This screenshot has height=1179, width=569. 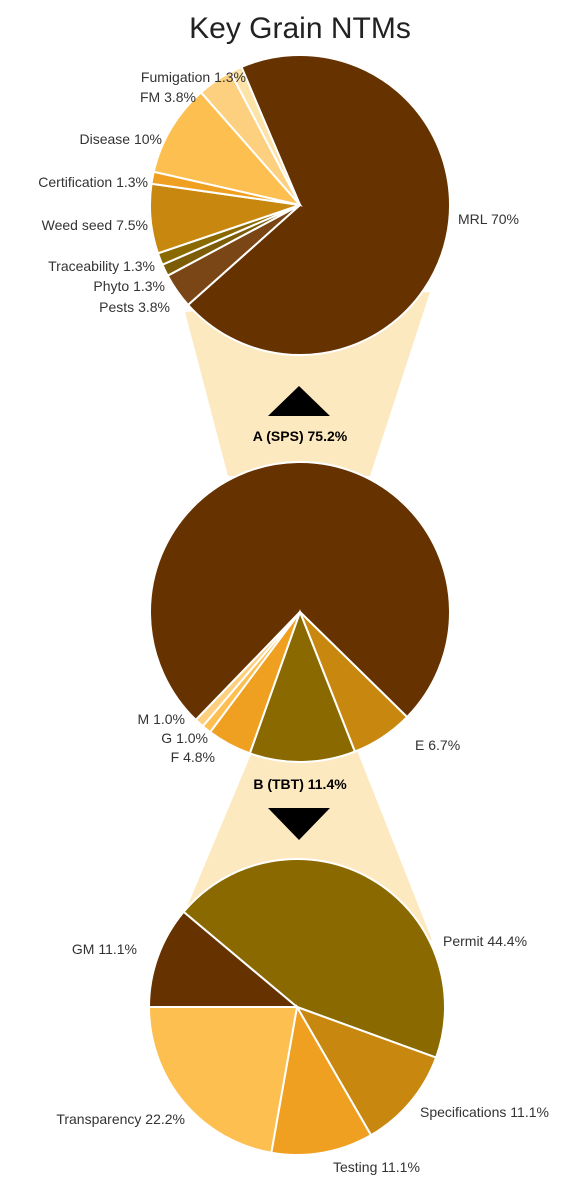 I want to click on slice-category: G, so click(x=166, y=738).